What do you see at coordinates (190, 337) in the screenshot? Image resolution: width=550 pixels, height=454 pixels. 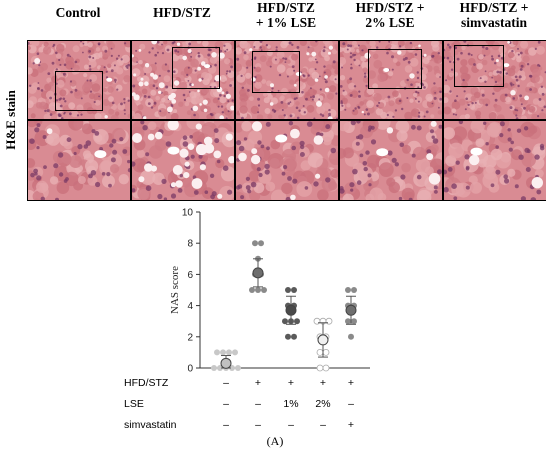 I see `y-tick-label: 2` at bounding box center [190, 337].